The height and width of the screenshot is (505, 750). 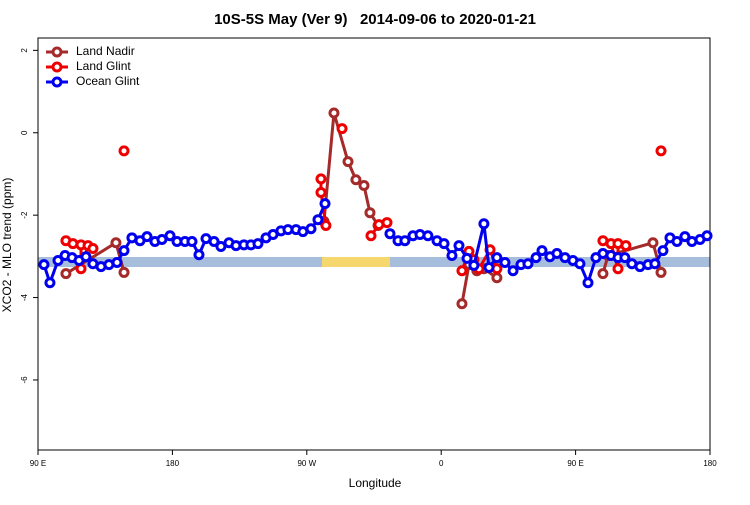 What do you see at coordinates (105, 51) in the screenshot?
I see `legend-label: Land Nadir` at bounding box center [105, 51].